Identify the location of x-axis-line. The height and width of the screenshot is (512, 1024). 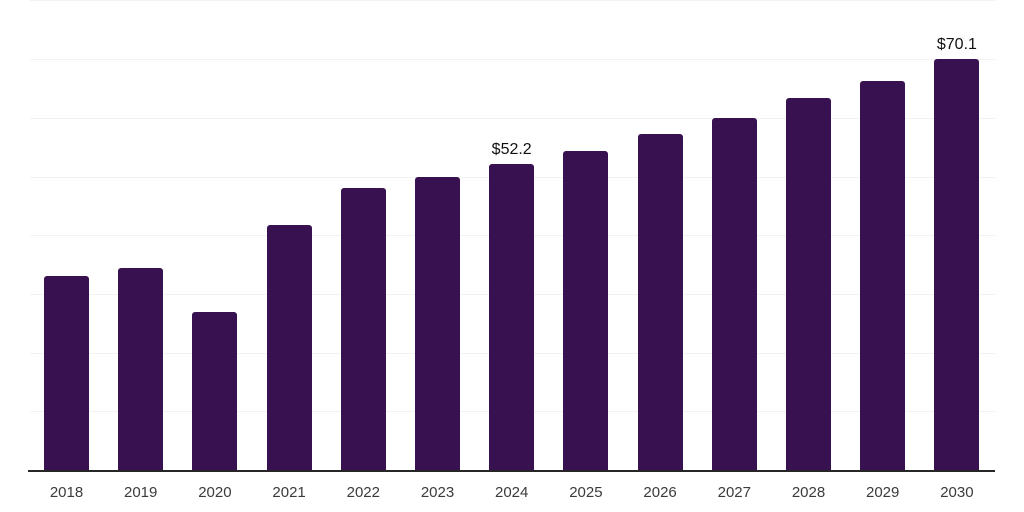
(511, 471).